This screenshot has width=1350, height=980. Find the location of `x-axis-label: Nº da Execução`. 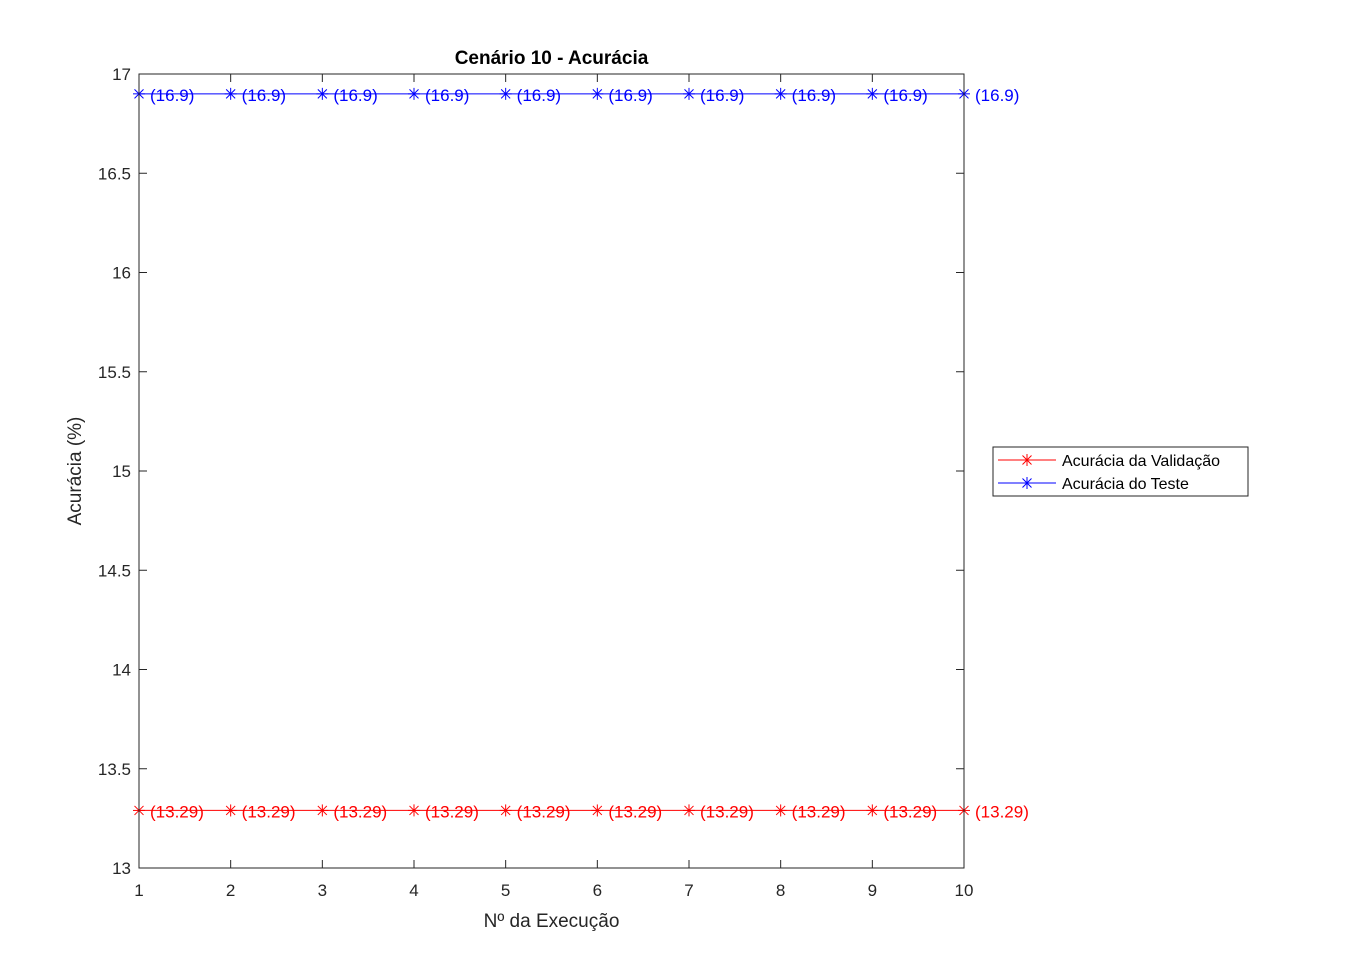

x-axis-label: Nº da Execução is located at coordinates (552, 921).